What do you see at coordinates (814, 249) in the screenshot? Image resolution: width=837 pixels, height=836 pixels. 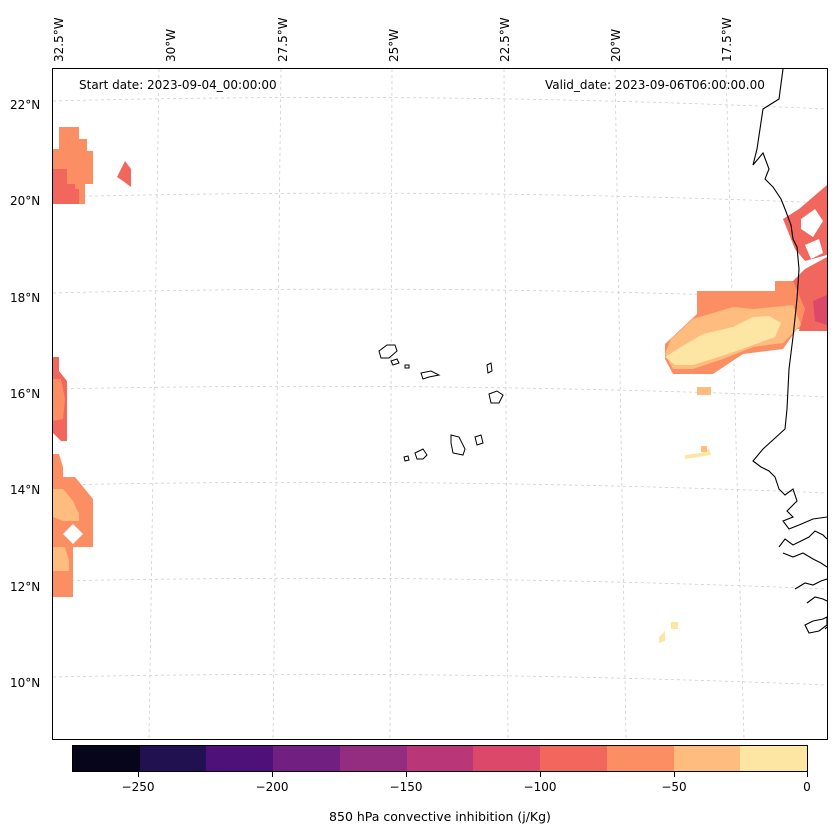 I see `cin-hole-e-mid` at bounding box center [814, 249].